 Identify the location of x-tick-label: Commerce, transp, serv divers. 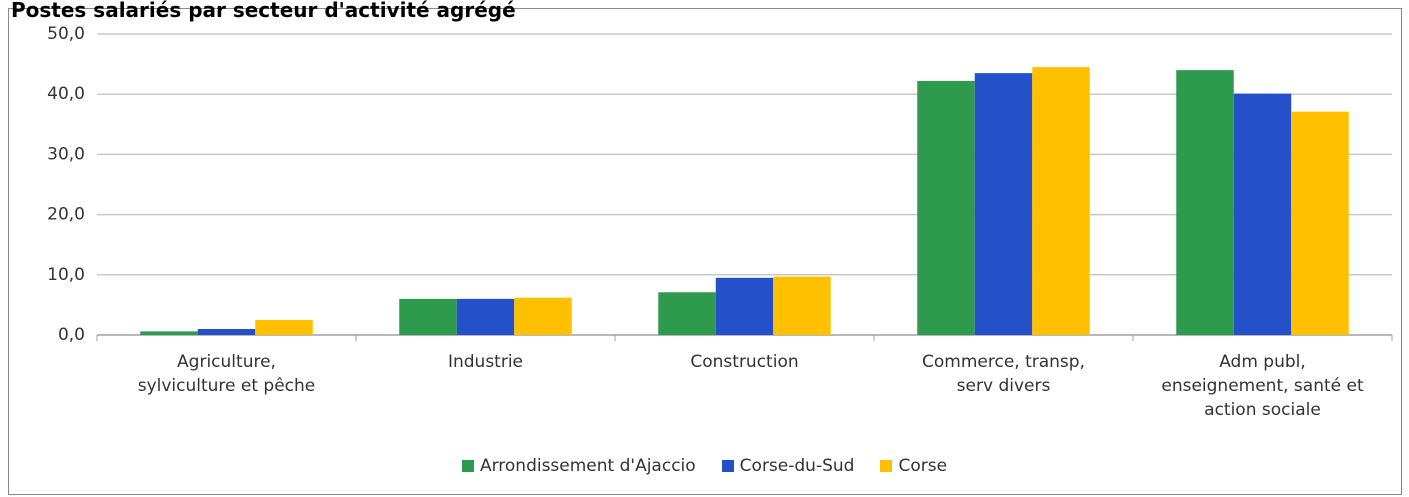
(1003, 374).